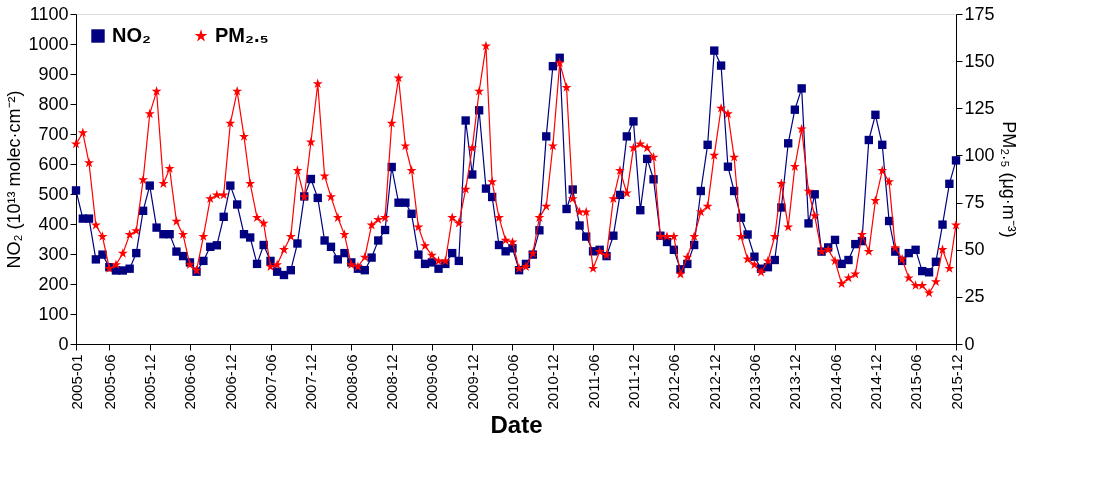 The image size is (1093, 484). What do you see at coordinates (432, 382) in the screenshot?
I see `x-tick-label: 2009-06` at bounding box center [432, 382].